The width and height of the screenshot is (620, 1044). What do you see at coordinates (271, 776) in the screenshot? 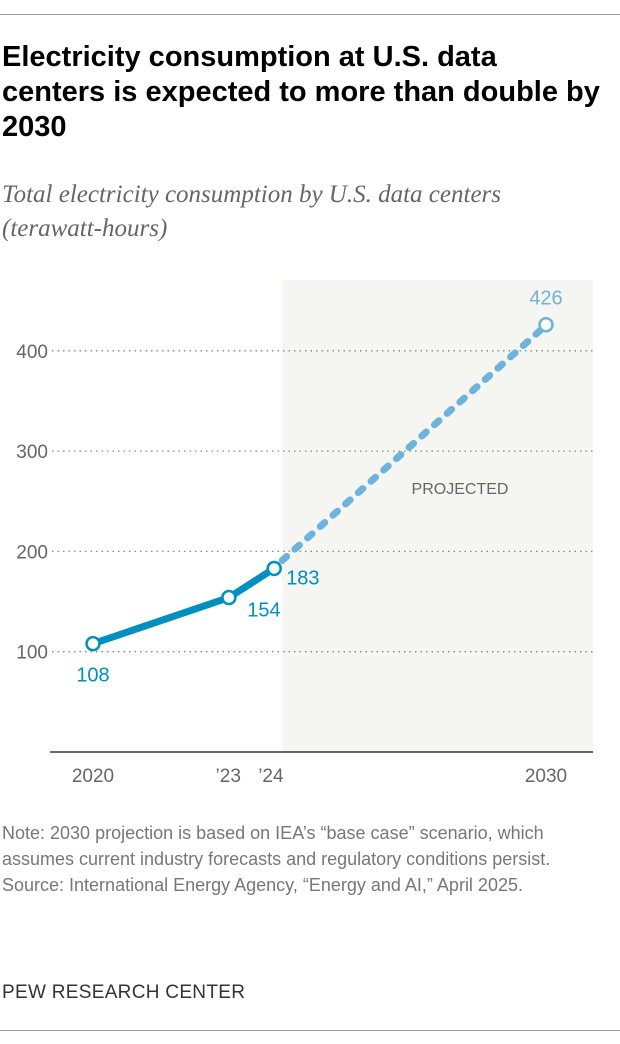
I see `x-tick-label: ’24` at bounding box center [271, 776].